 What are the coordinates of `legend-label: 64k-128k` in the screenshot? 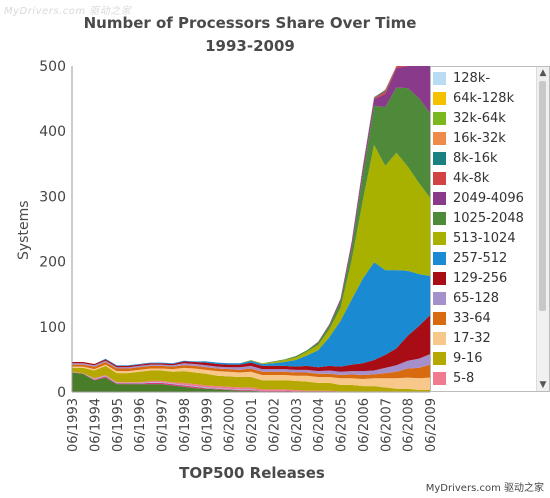 It's located at (484, 98).